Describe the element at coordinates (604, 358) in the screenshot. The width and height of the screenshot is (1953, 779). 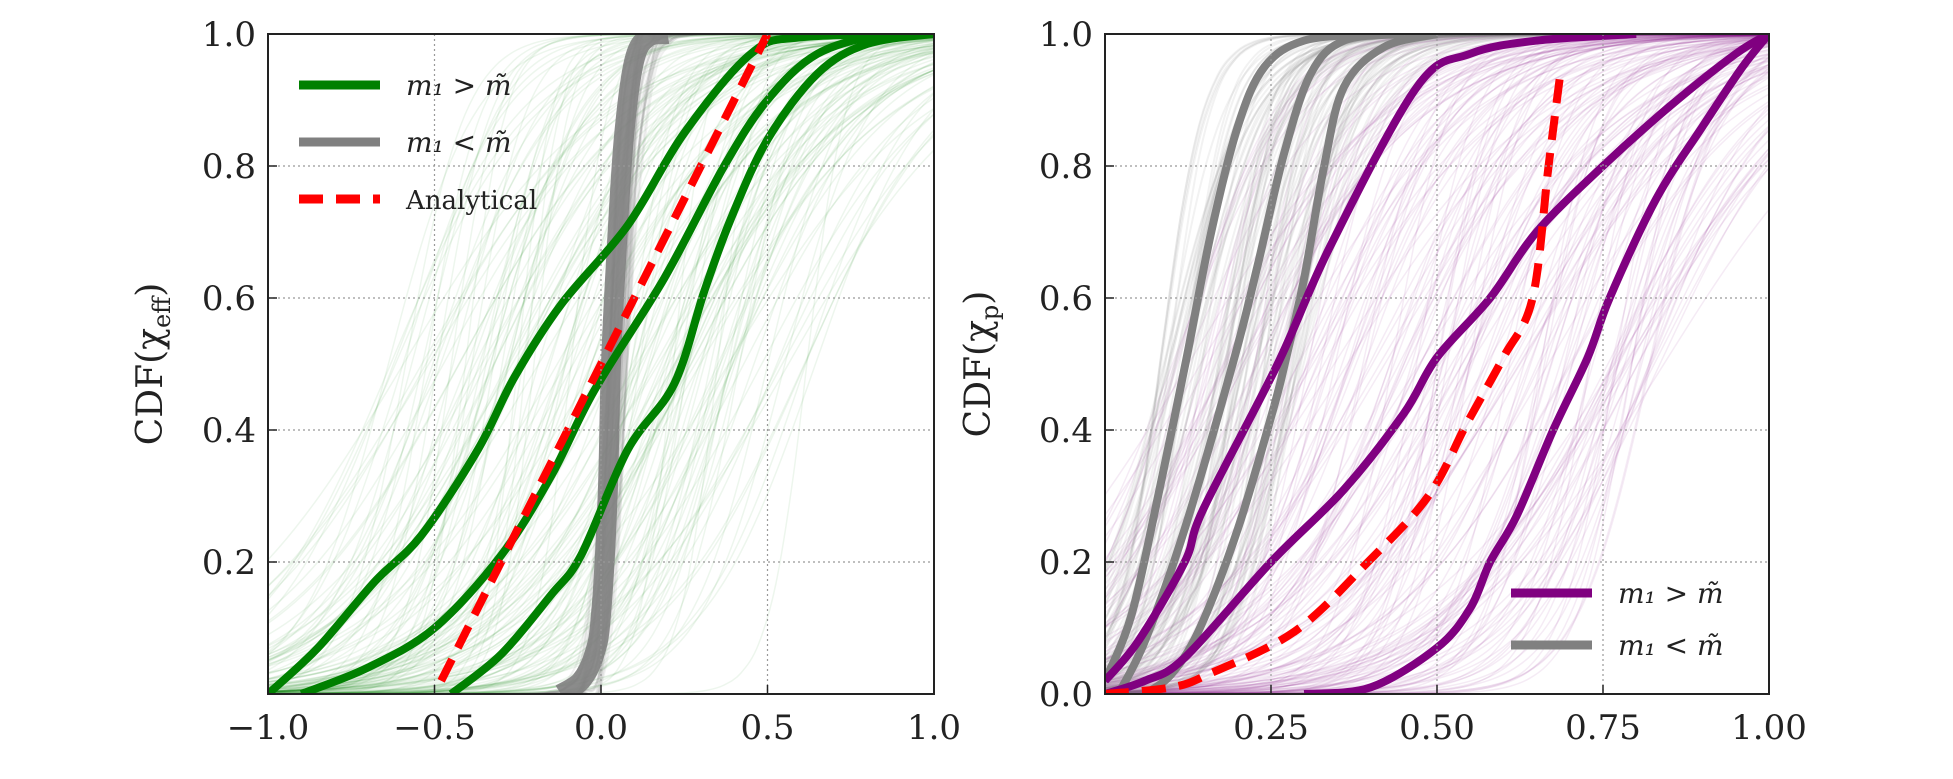
I see `analytical-cdf-line` at that location.